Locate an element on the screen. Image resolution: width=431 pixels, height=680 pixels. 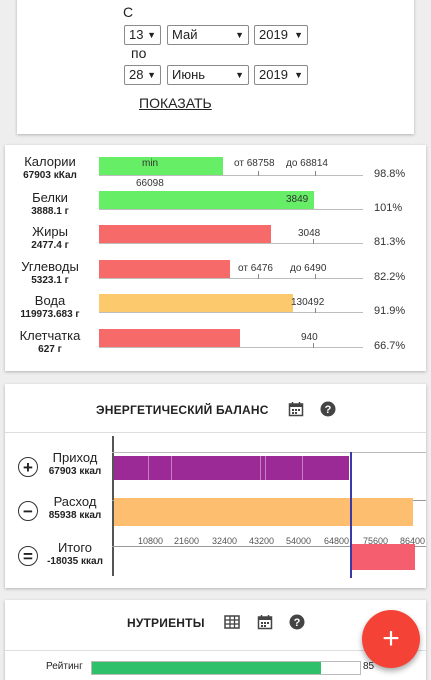
divider is located at coordinates (215, 650).